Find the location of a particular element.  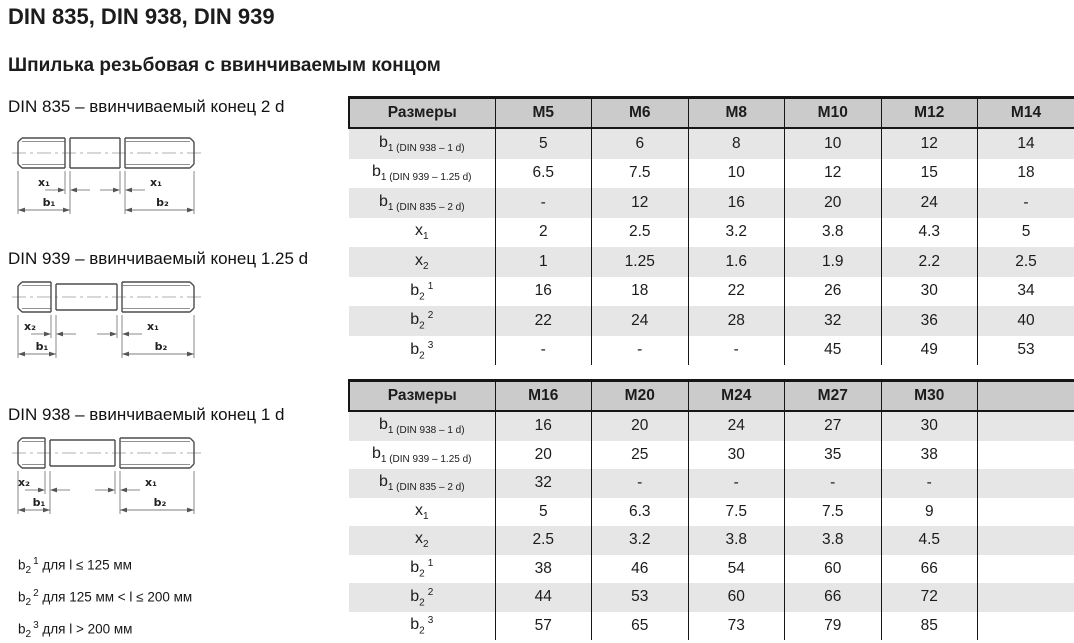

dim-label-right-x: x₁ is located at coordinates (156, 182).